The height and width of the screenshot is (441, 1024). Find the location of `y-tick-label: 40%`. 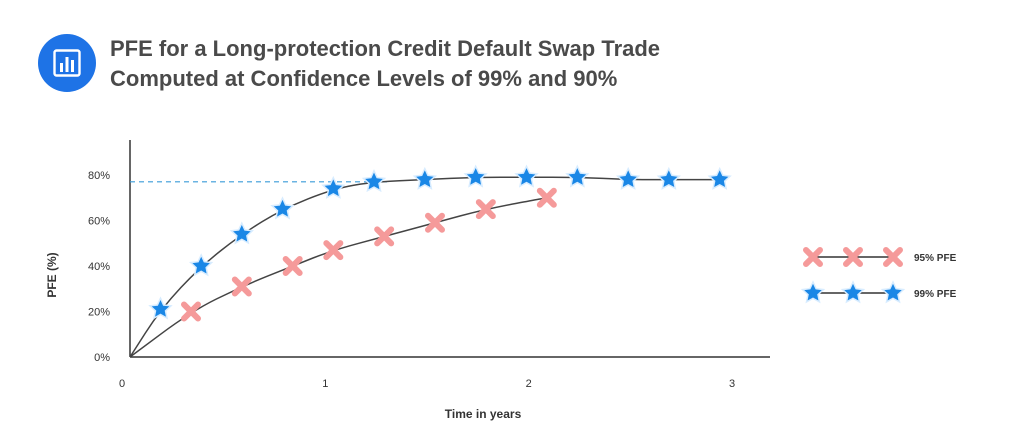

y-tick-label: 40% is located at coordinates (99, 267).